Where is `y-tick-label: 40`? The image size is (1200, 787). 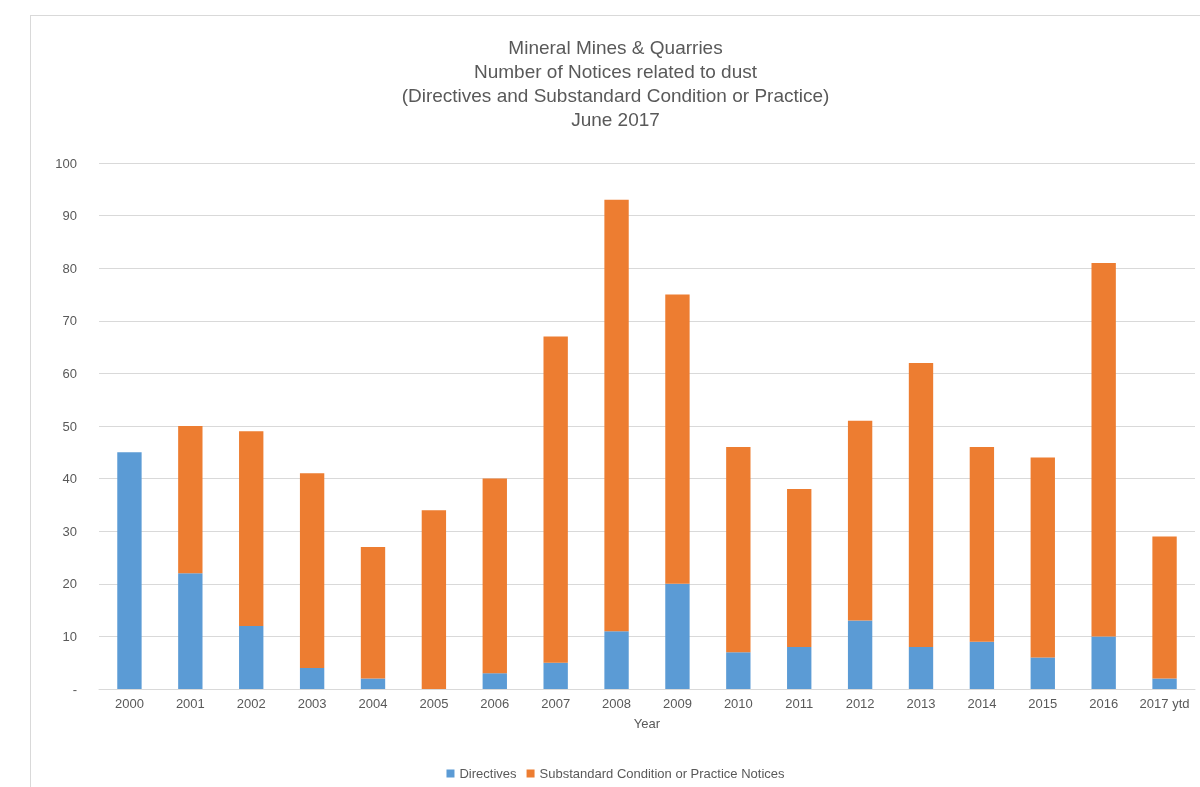 y-tick-label: 40 is located at coordinates (69, 479).